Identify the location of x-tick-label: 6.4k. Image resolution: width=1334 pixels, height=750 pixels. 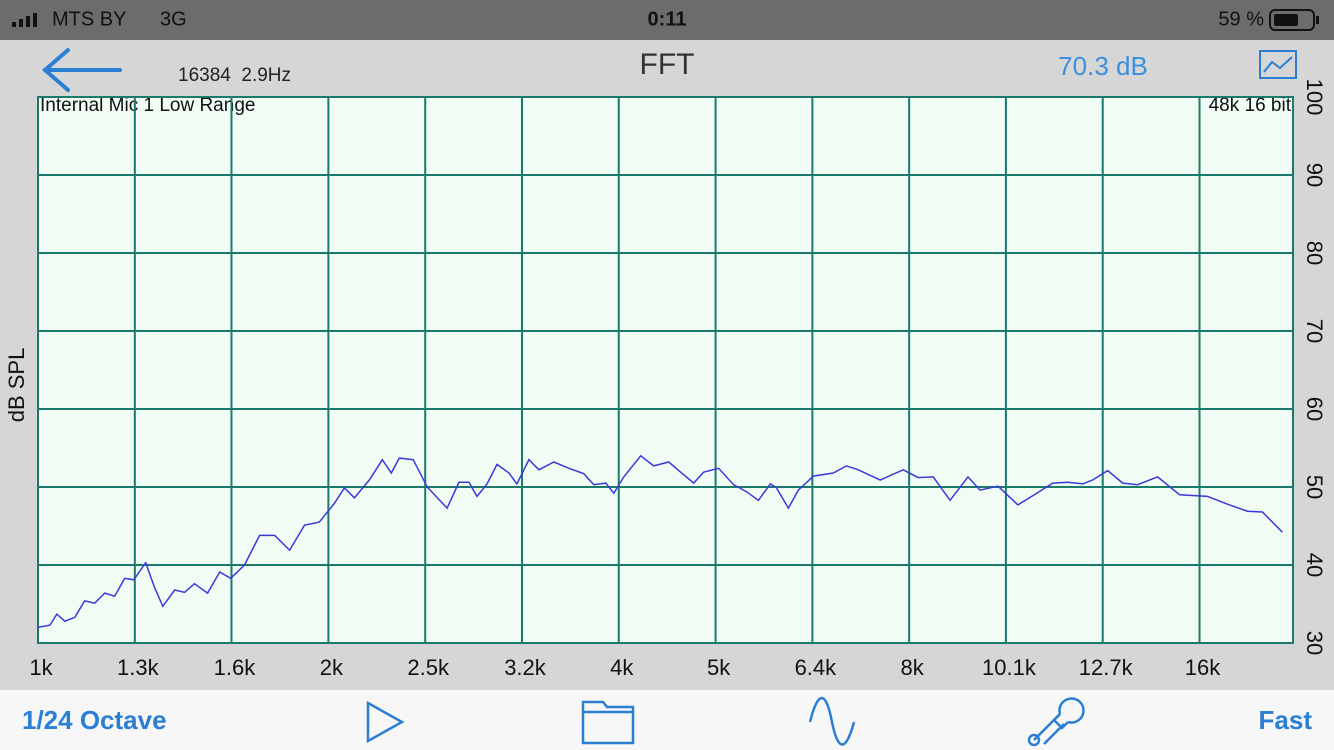
(816, 667).